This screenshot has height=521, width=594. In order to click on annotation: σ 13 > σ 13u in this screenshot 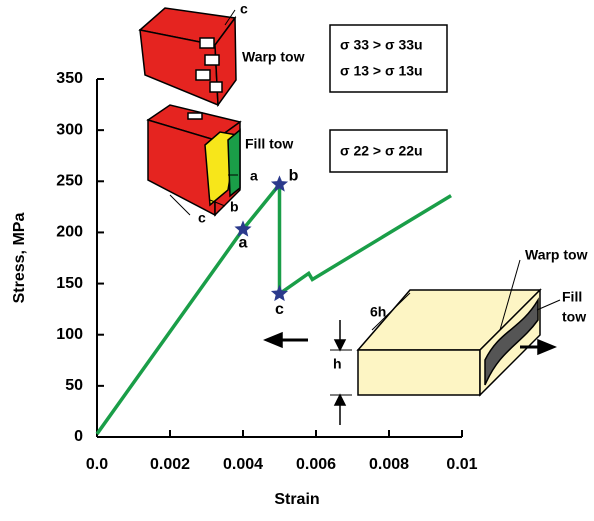, I will do `click(381, 71)`.